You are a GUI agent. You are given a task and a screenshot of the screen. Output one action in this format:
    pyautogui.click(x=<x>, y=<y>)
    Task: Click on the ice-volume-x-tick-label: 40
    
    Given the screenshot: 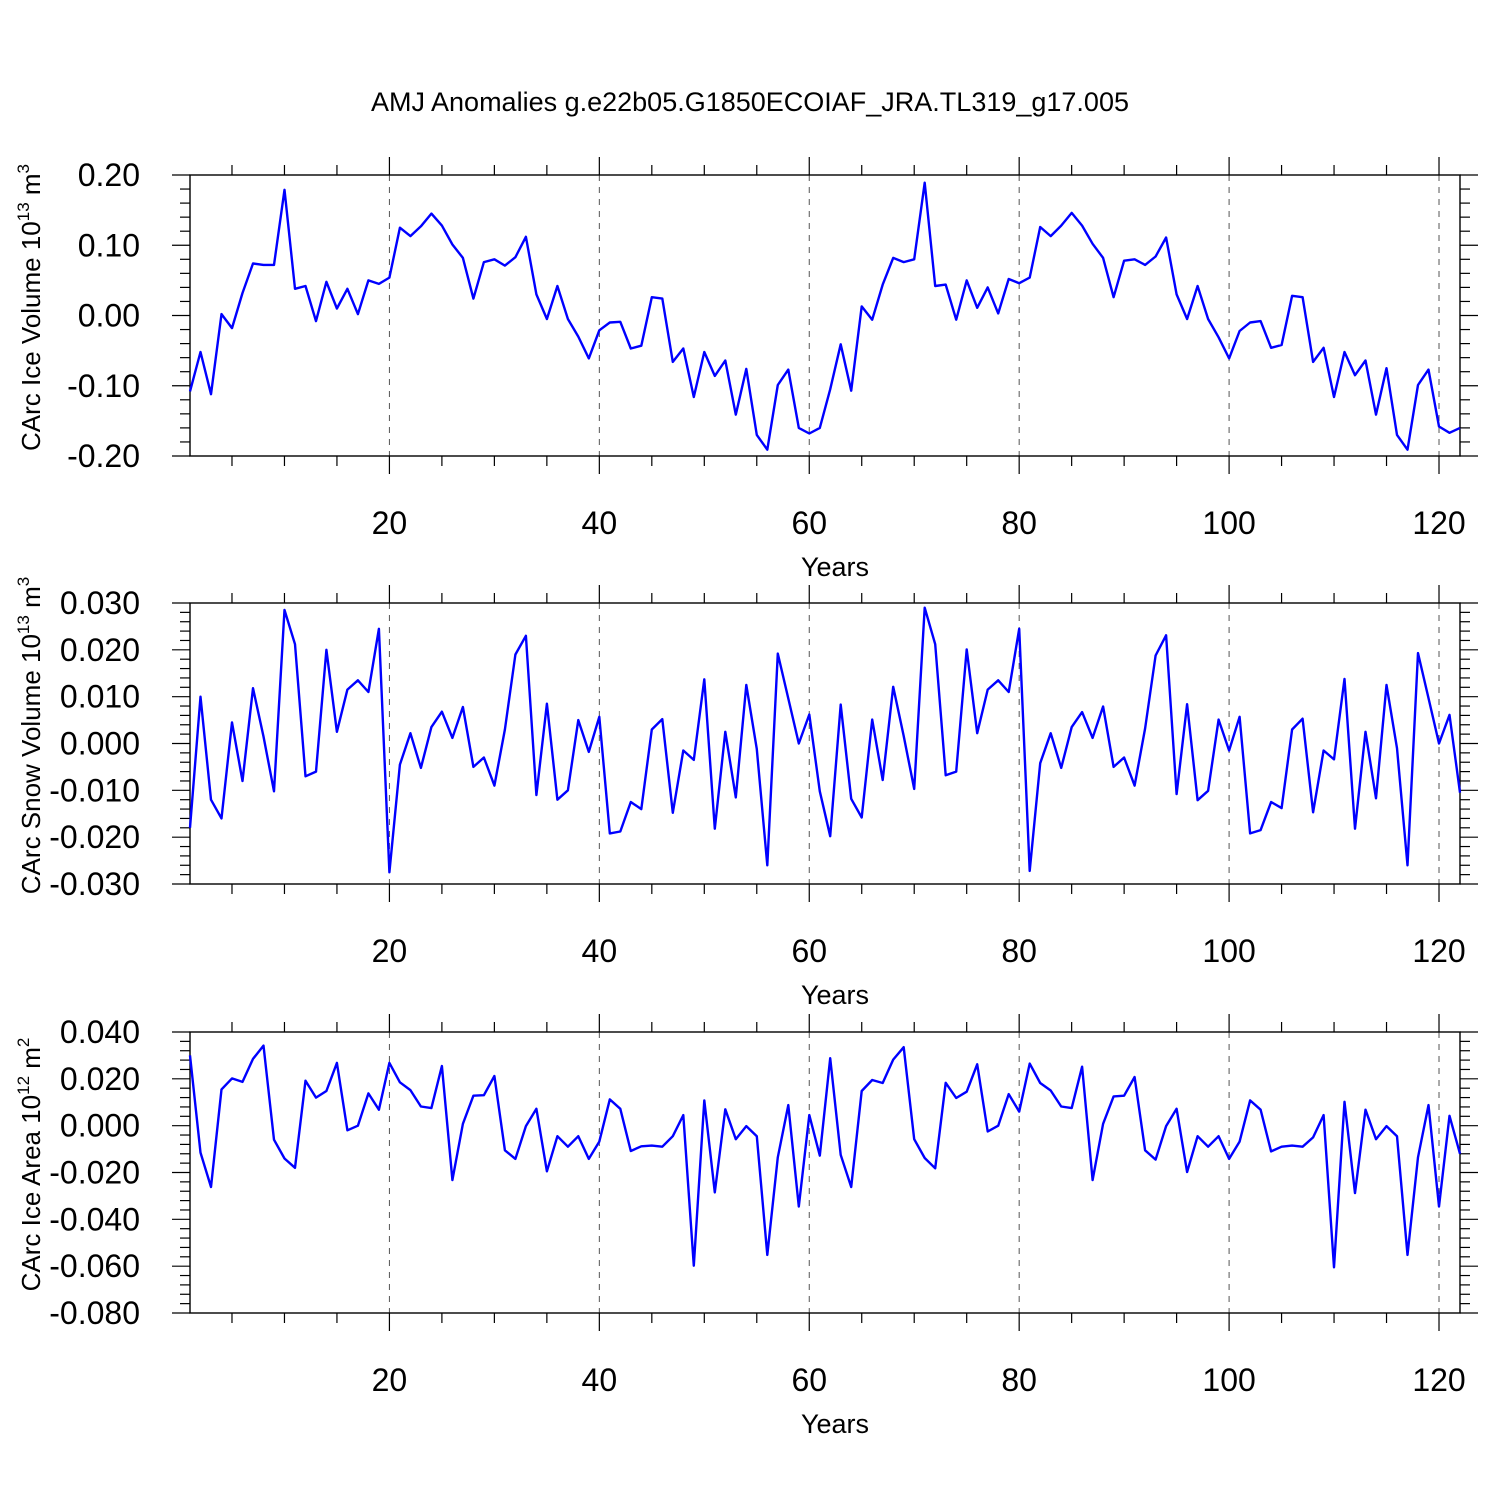 What is the action you would take?
    pyautogui.click(x=600, y=523)
    